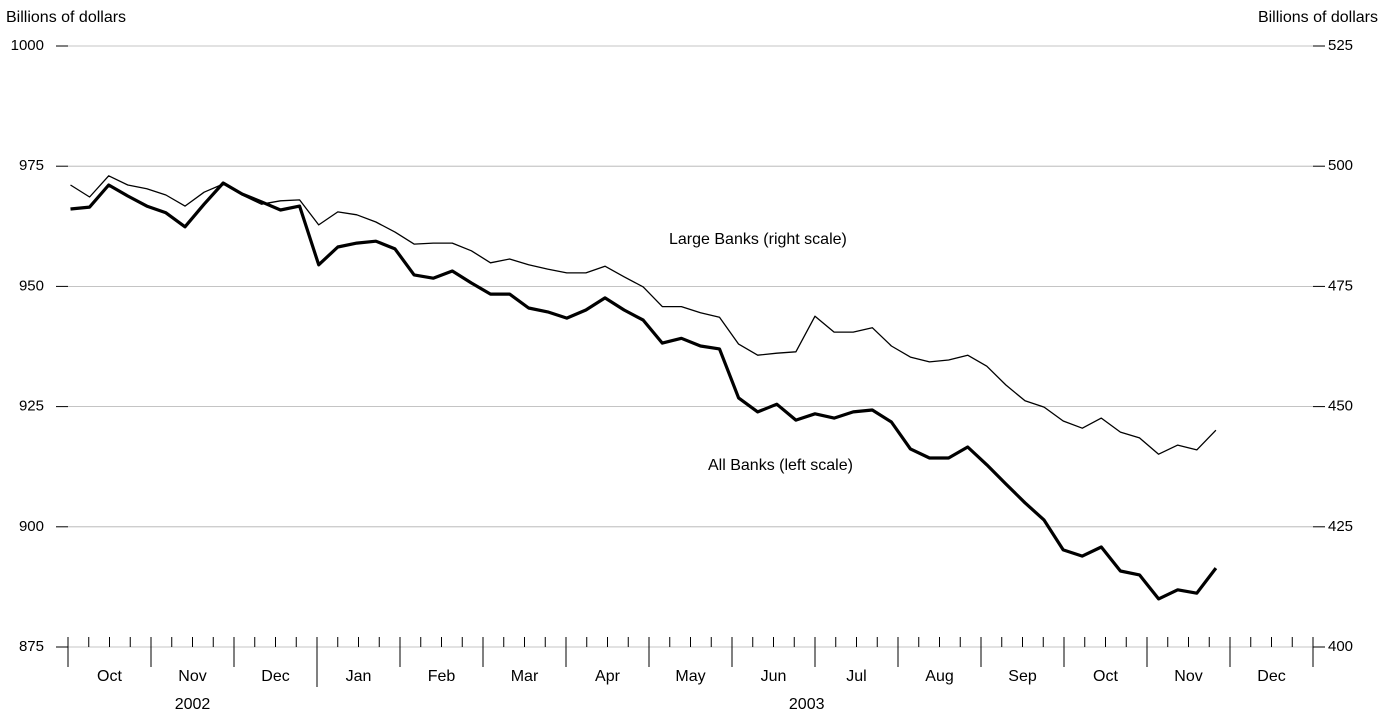 The width and height of the screenshot is (1385, 717). I want to click on x-tick-label: Apr, so click(608, 676).